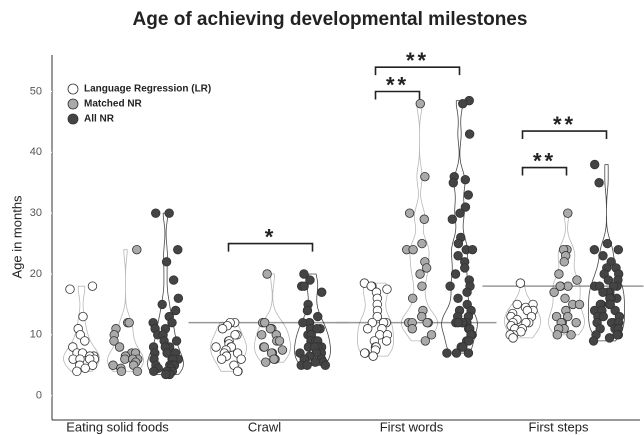  I want to click on legend-label: Matched NR, so click(113, 104).